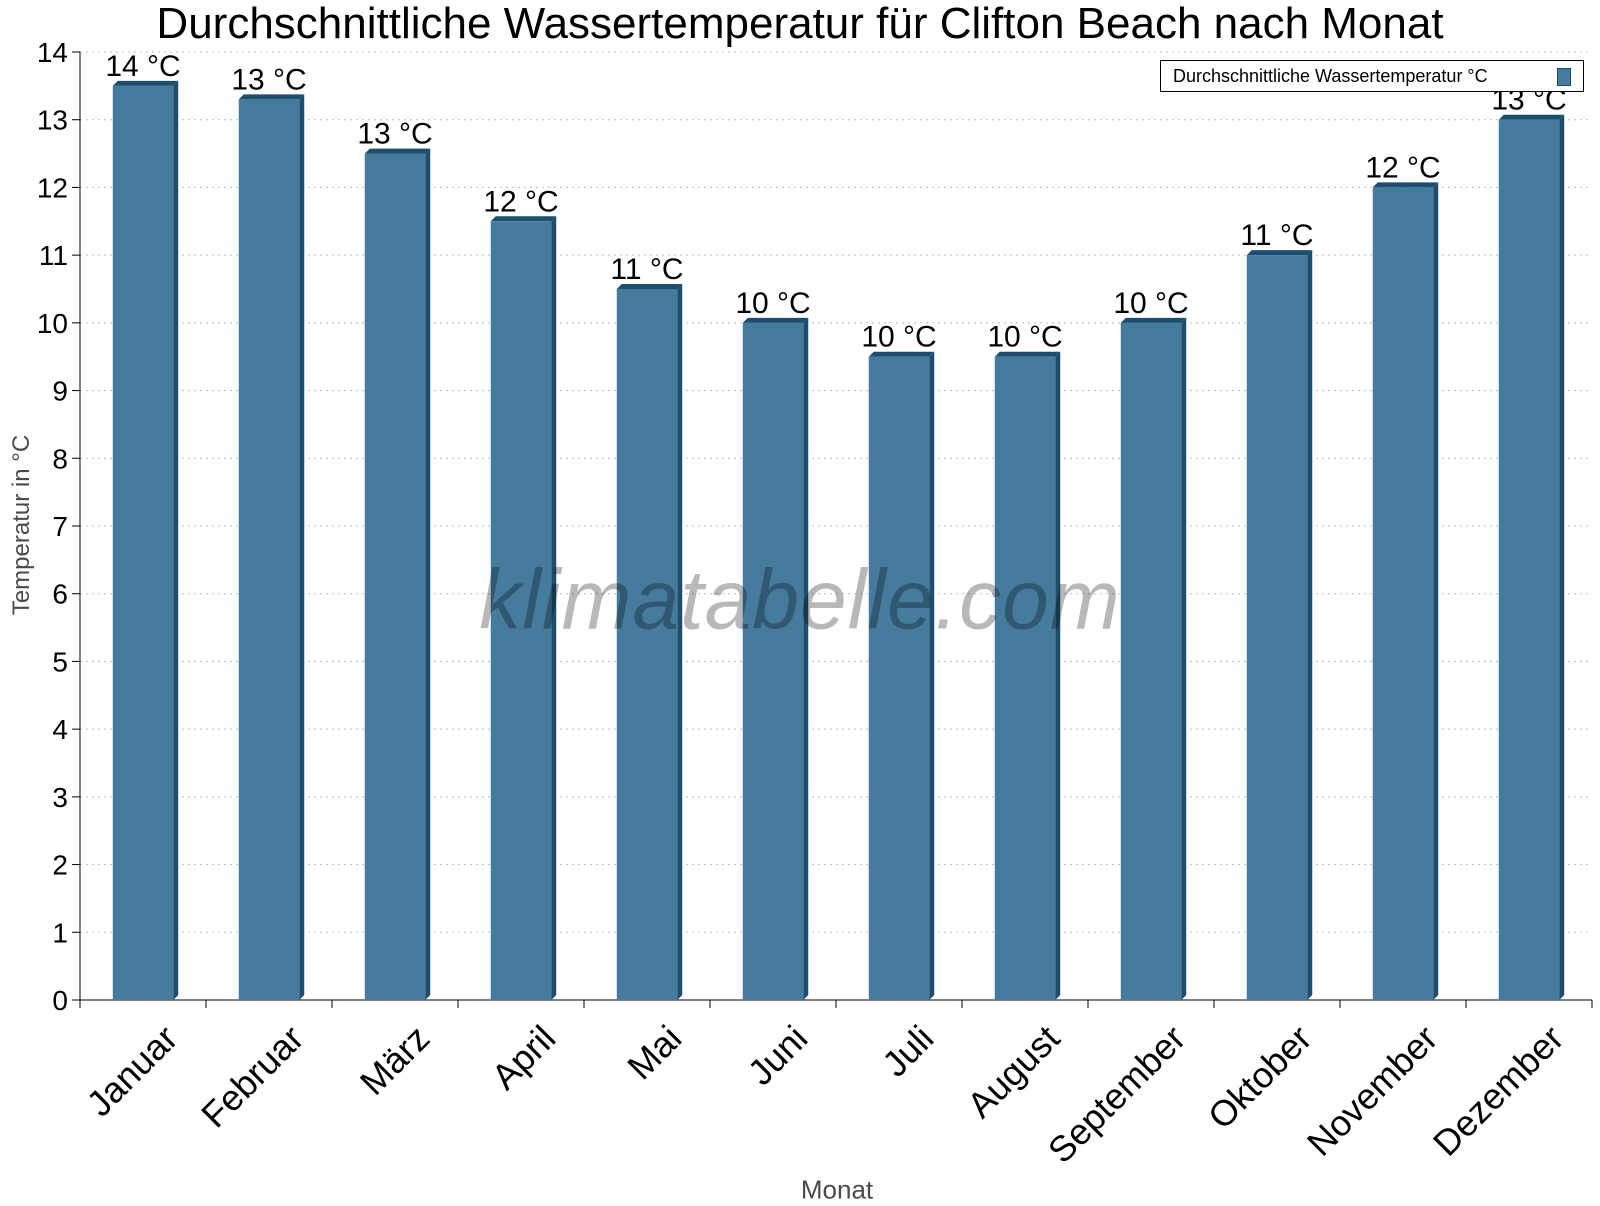  Describe the element at coordinates (395, 1060) in the screenshot. I see `x-tick-label: März` at that location.